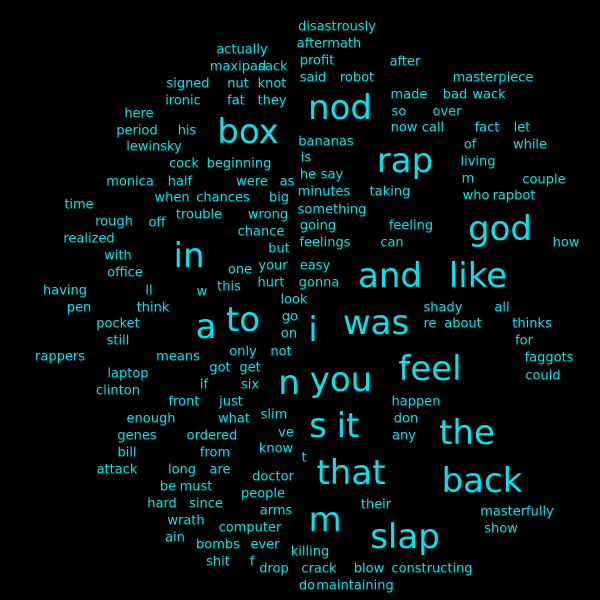 Image resolution: width=600 pixels, height=600 pixels. What do you see at coordinates (130, 182) in the screenshot?
I see `word: monica` at bounding box center [130, 182].